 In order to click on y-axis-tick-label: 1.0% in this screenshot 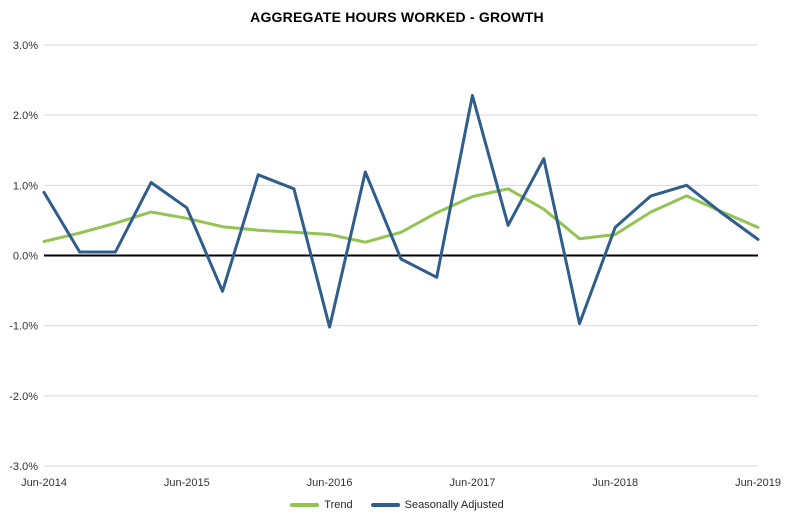, I will do `click(25, 186)`.